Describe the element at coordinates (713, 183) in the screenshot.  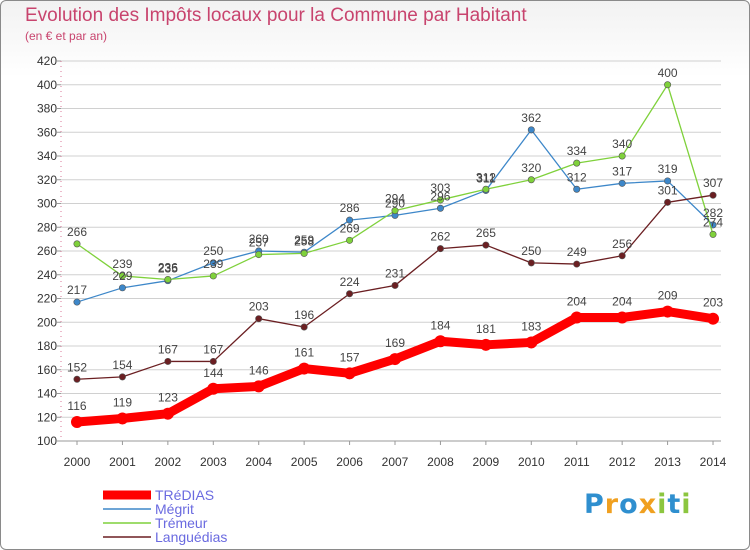
I see `data-label: 307` at that location.